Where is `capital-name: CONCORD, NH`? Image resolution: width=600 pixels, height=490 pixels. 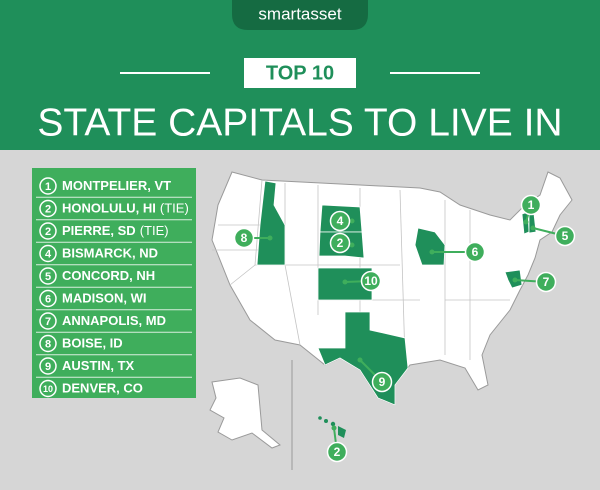 capital-name: CONCORD, NH is located at coordinates (108, 275).